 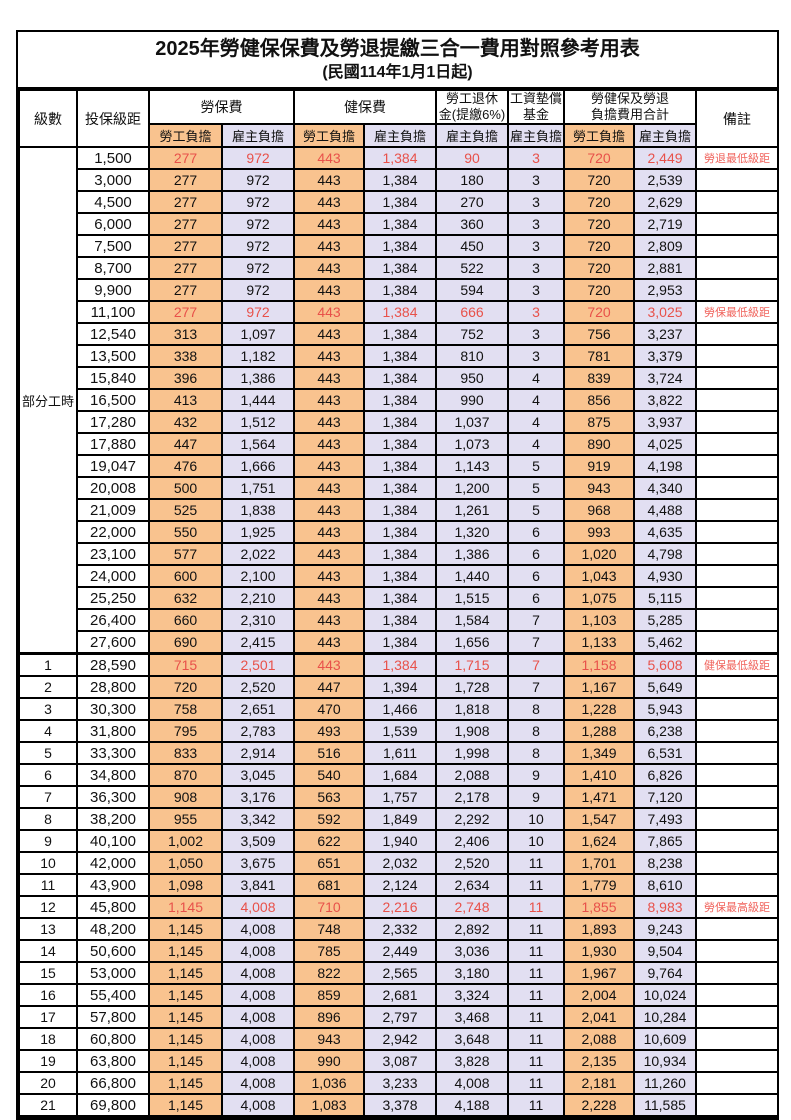 I want to click on value-cell: 2,124, so click(x=400, y=885).